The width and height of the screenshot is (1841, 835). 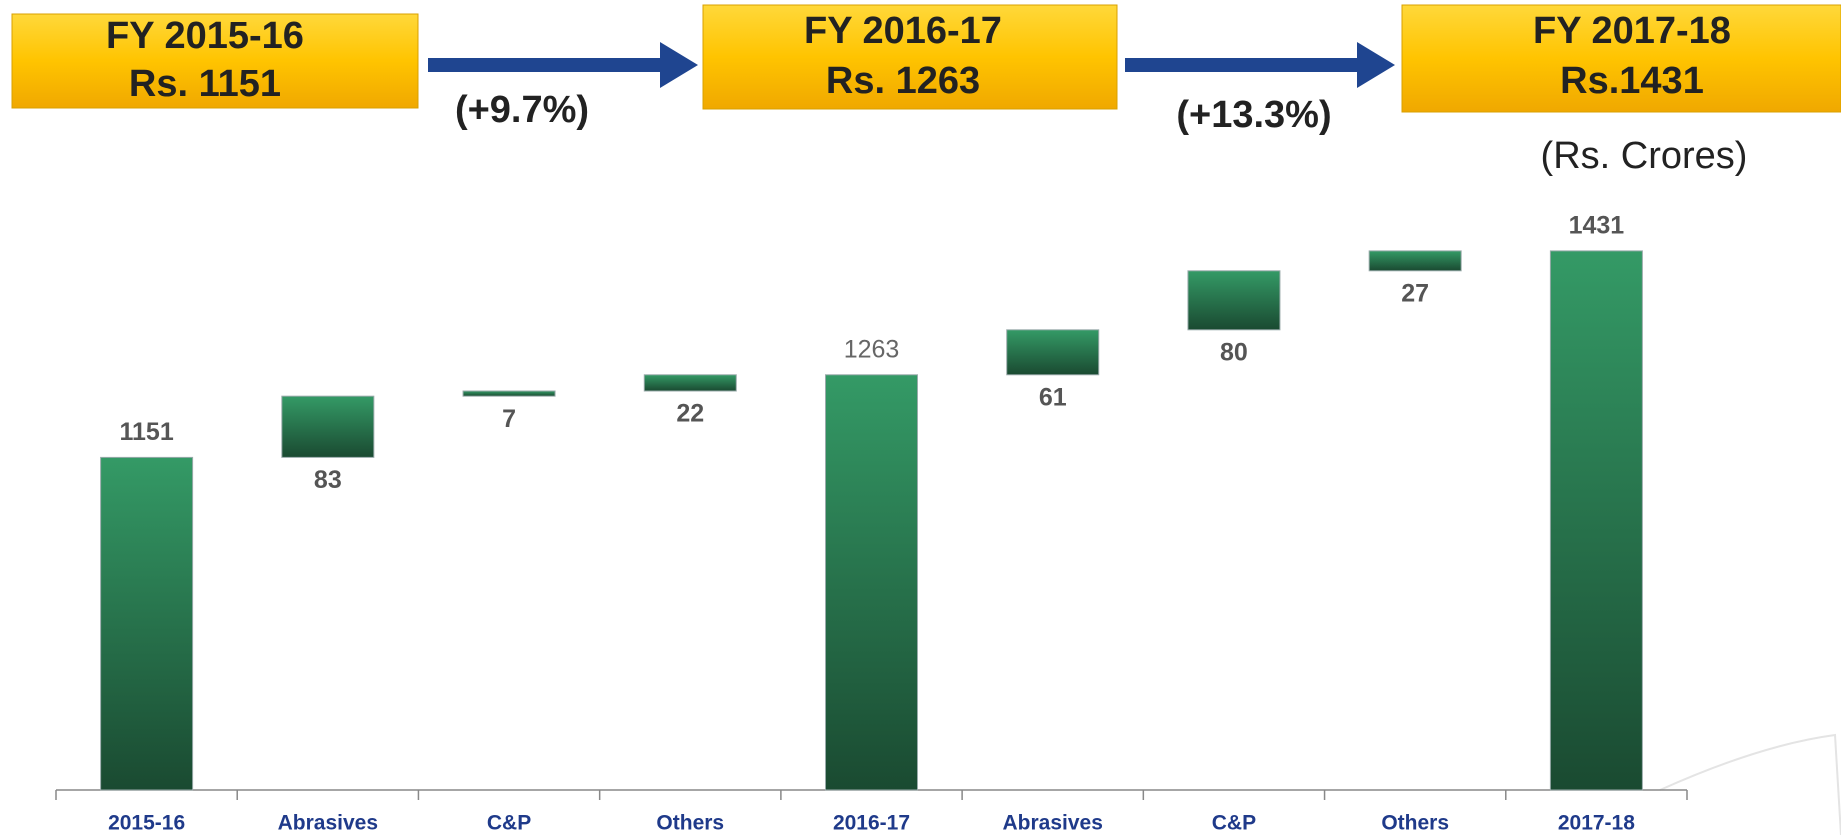 What do you see at coordinates (1597, 225) in the screenshot?
I see `data-label: 1431` at bounding box center [1597, 225].